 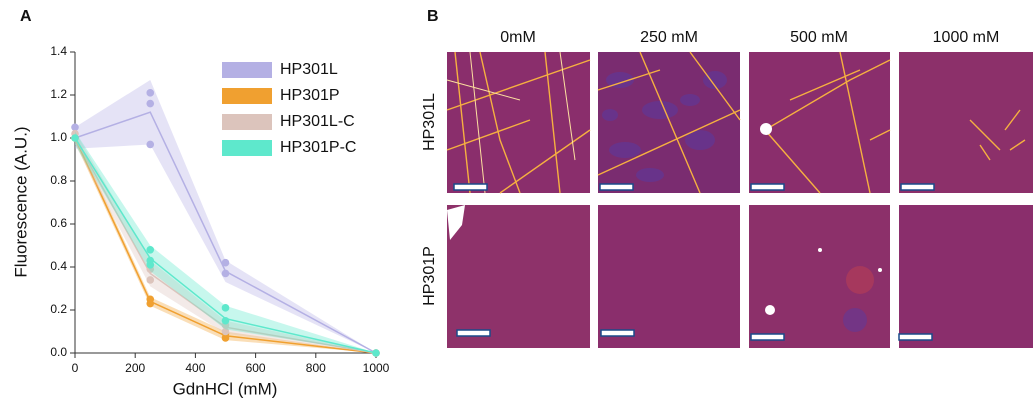 I want to click on y-tick-label: 1.0, so click(x=58, y=137).